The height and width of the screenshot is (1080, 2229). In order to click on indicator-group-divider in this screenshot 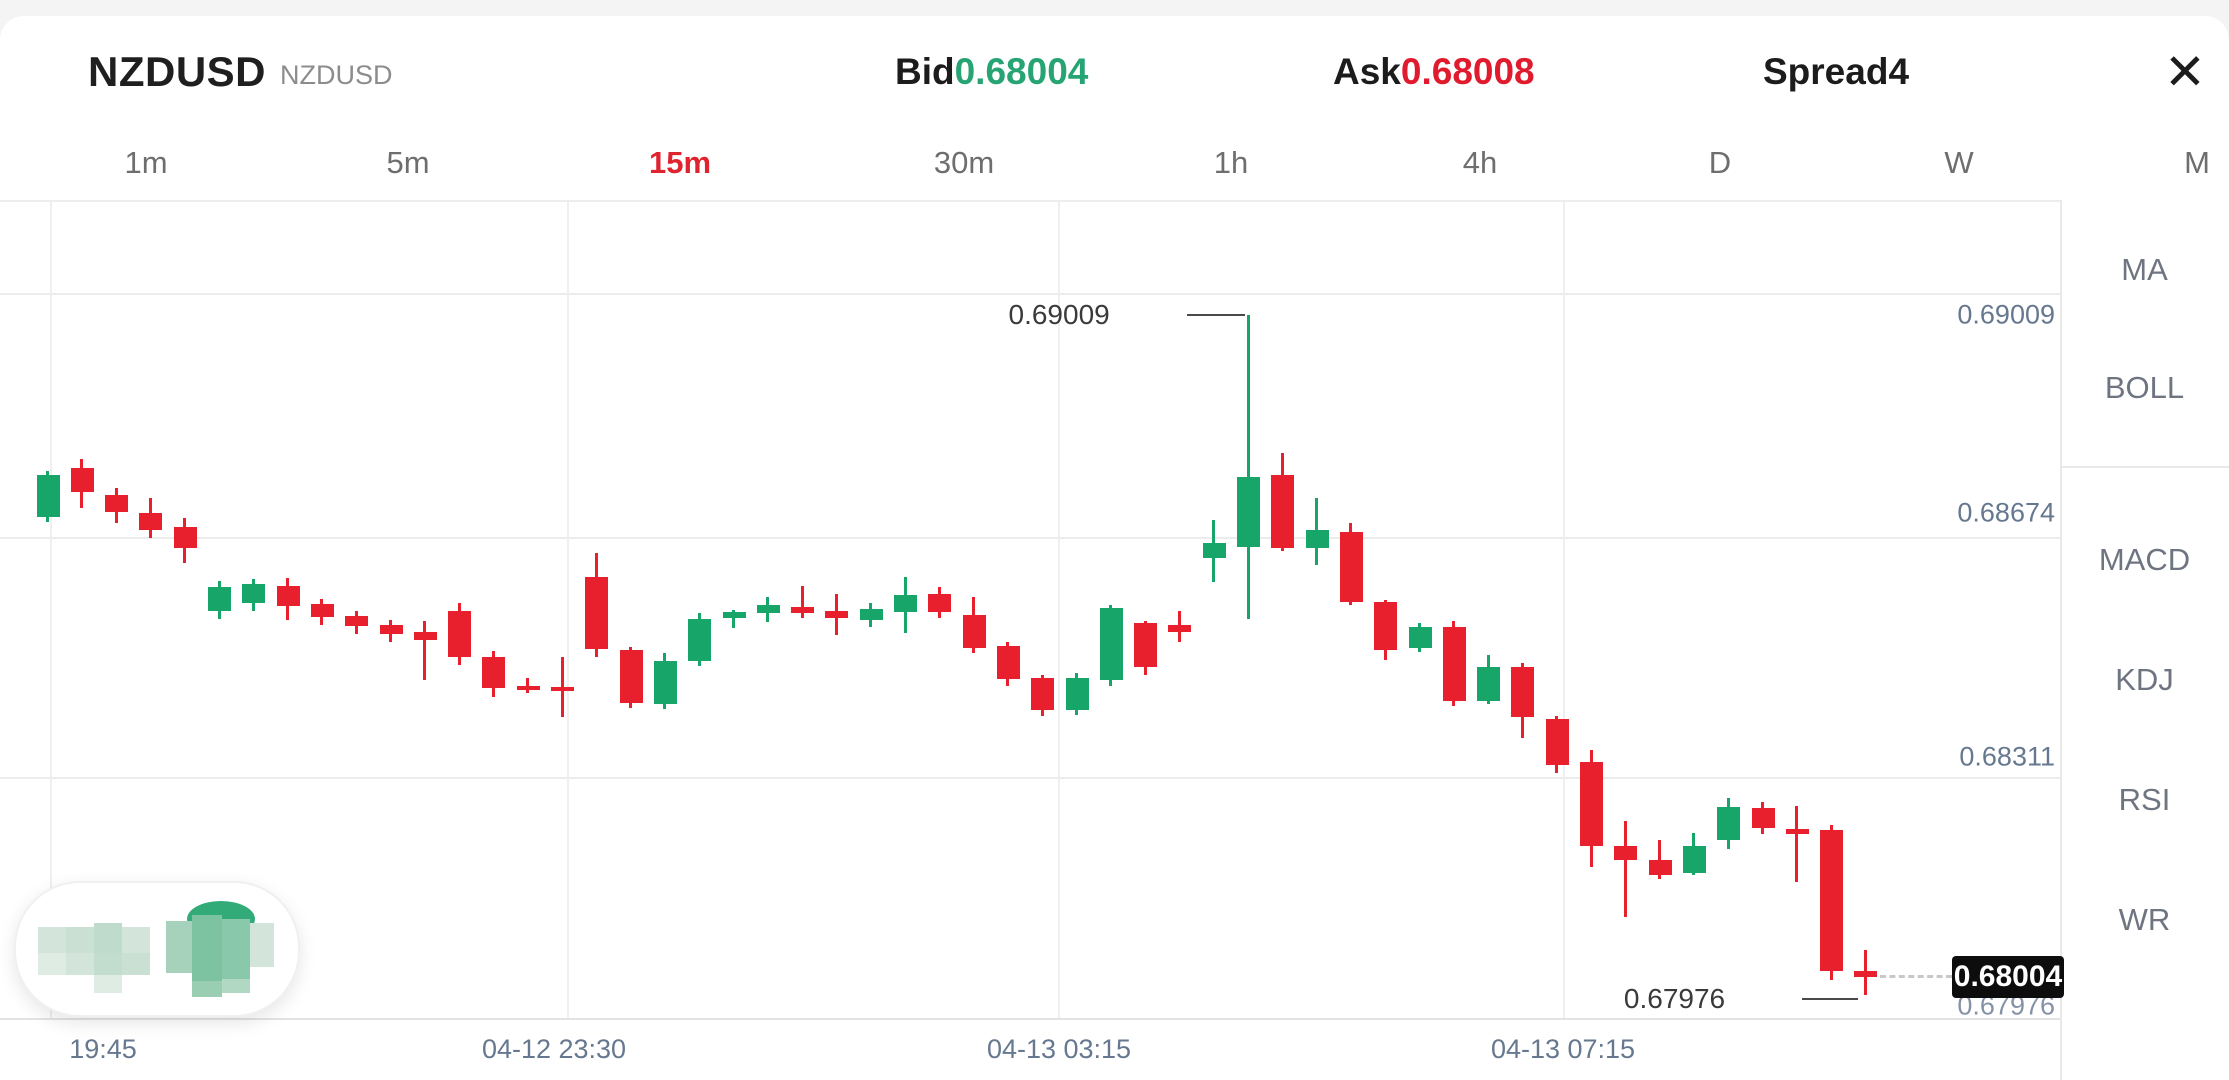, I will do `click(2145, 467)`.